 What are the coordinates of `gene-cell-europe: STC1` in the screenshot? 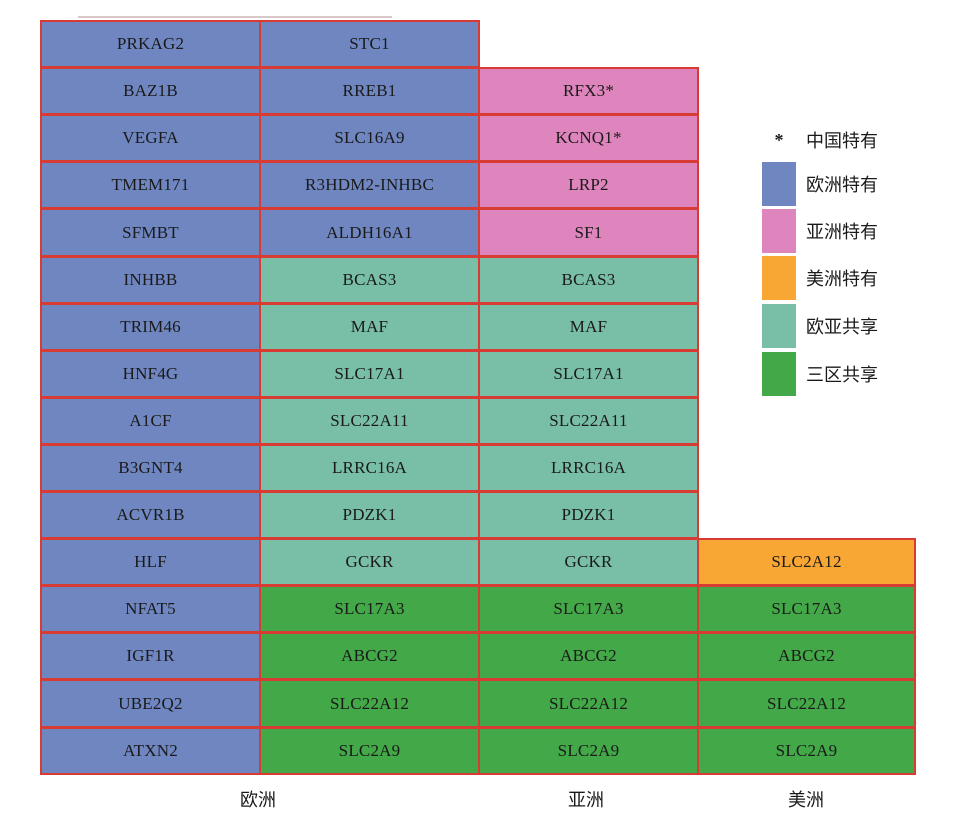 It's located at (369, 44).